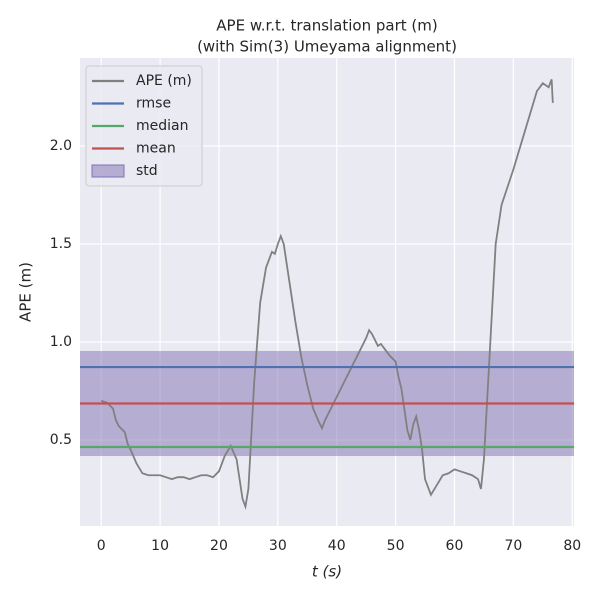  Describe the element at coordinates (337, 546) in the screenshot. I see `x-tick-label: 40` at that location.